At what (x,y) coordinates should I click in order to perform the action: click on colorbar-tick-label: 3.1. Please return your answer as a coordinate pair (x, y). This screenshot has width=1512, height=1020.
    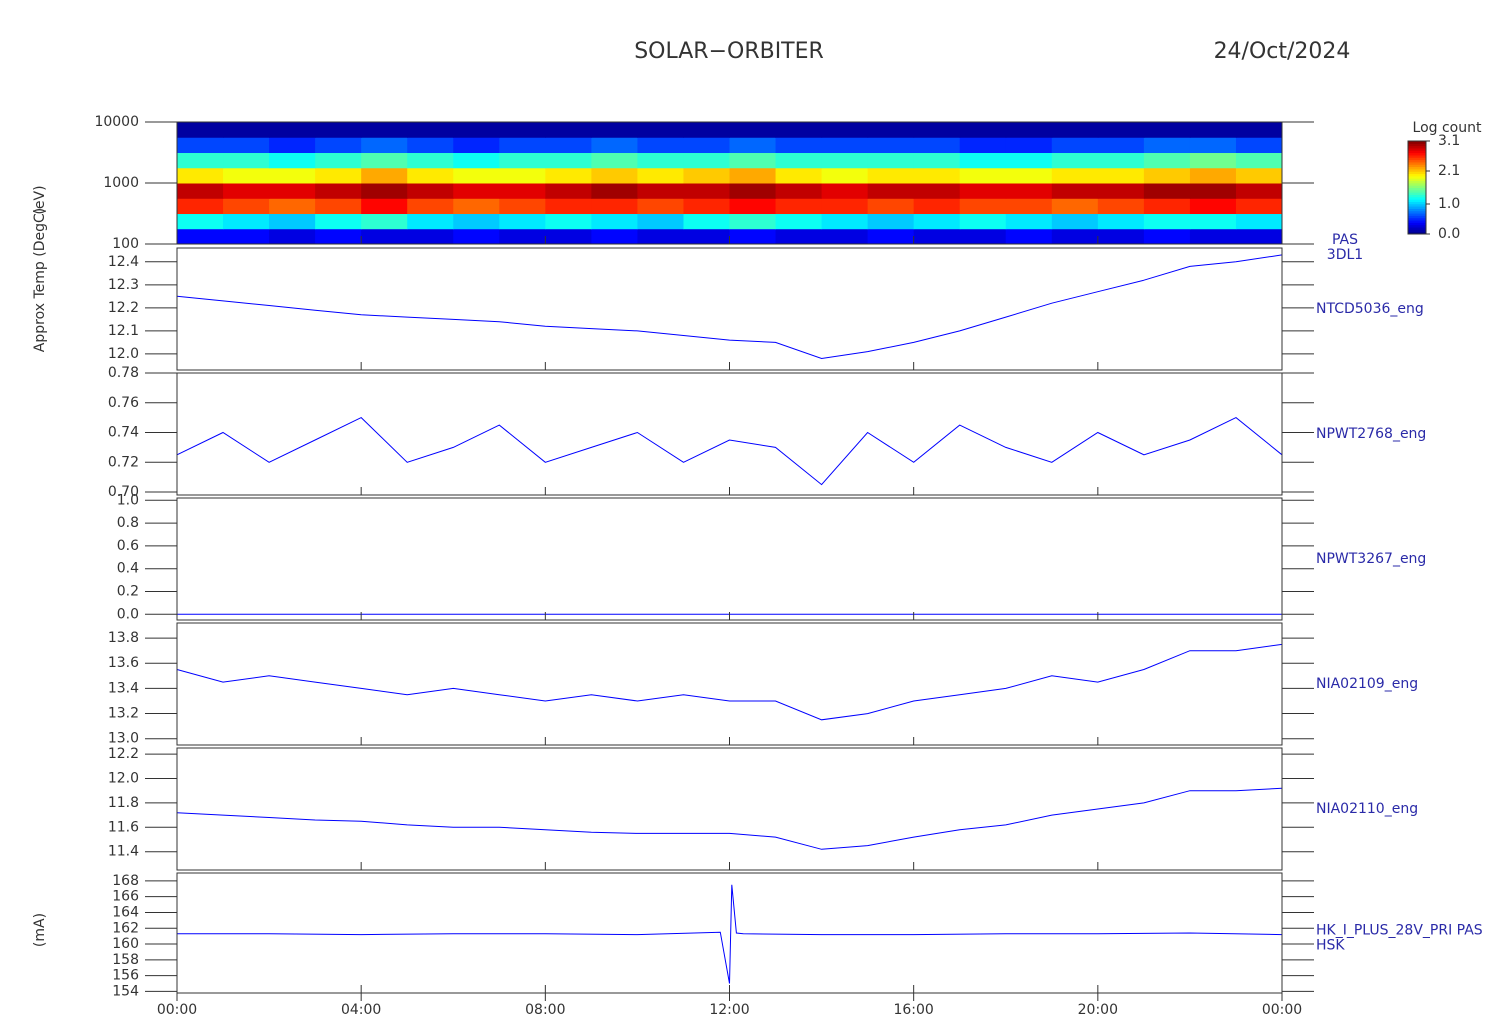
    Looking at the image, I should click on (1449, 141).